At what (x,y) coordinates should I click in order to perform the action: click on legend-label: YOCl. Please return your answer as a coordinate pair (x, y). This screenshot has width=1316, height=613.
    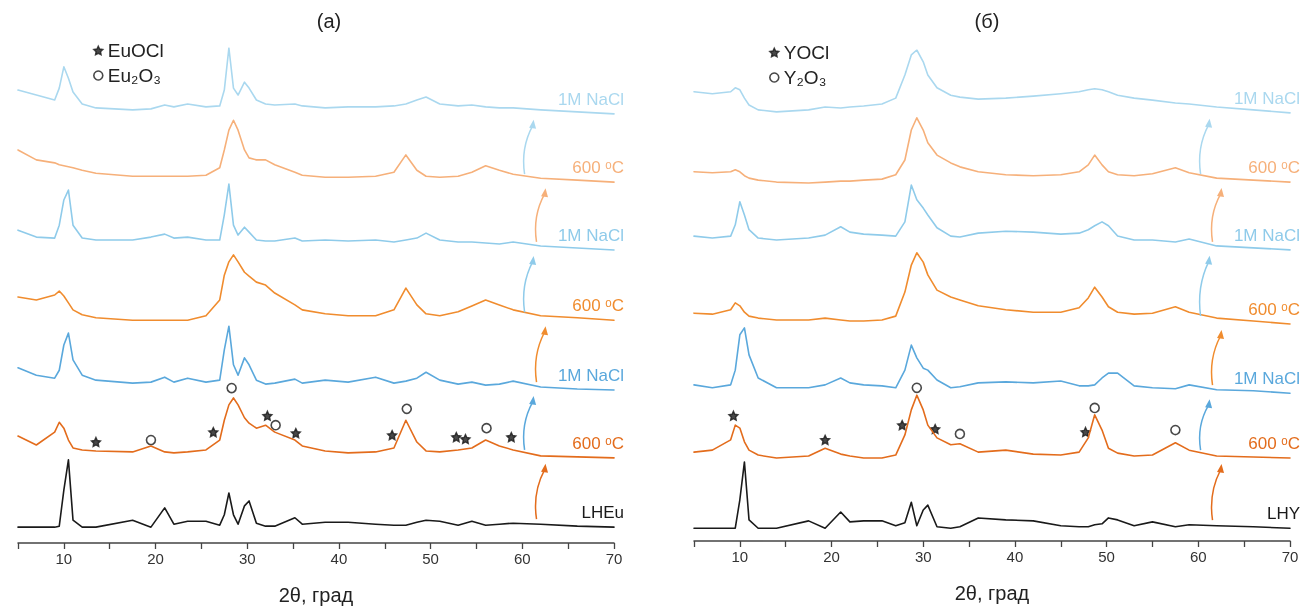
    Looking at the image, I should click on (806, 52).